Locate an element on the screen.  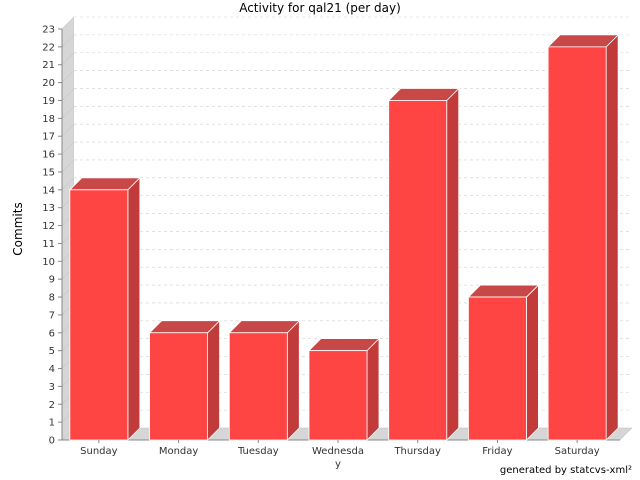
bar-top-thursday is located at coordinates (423, 94).